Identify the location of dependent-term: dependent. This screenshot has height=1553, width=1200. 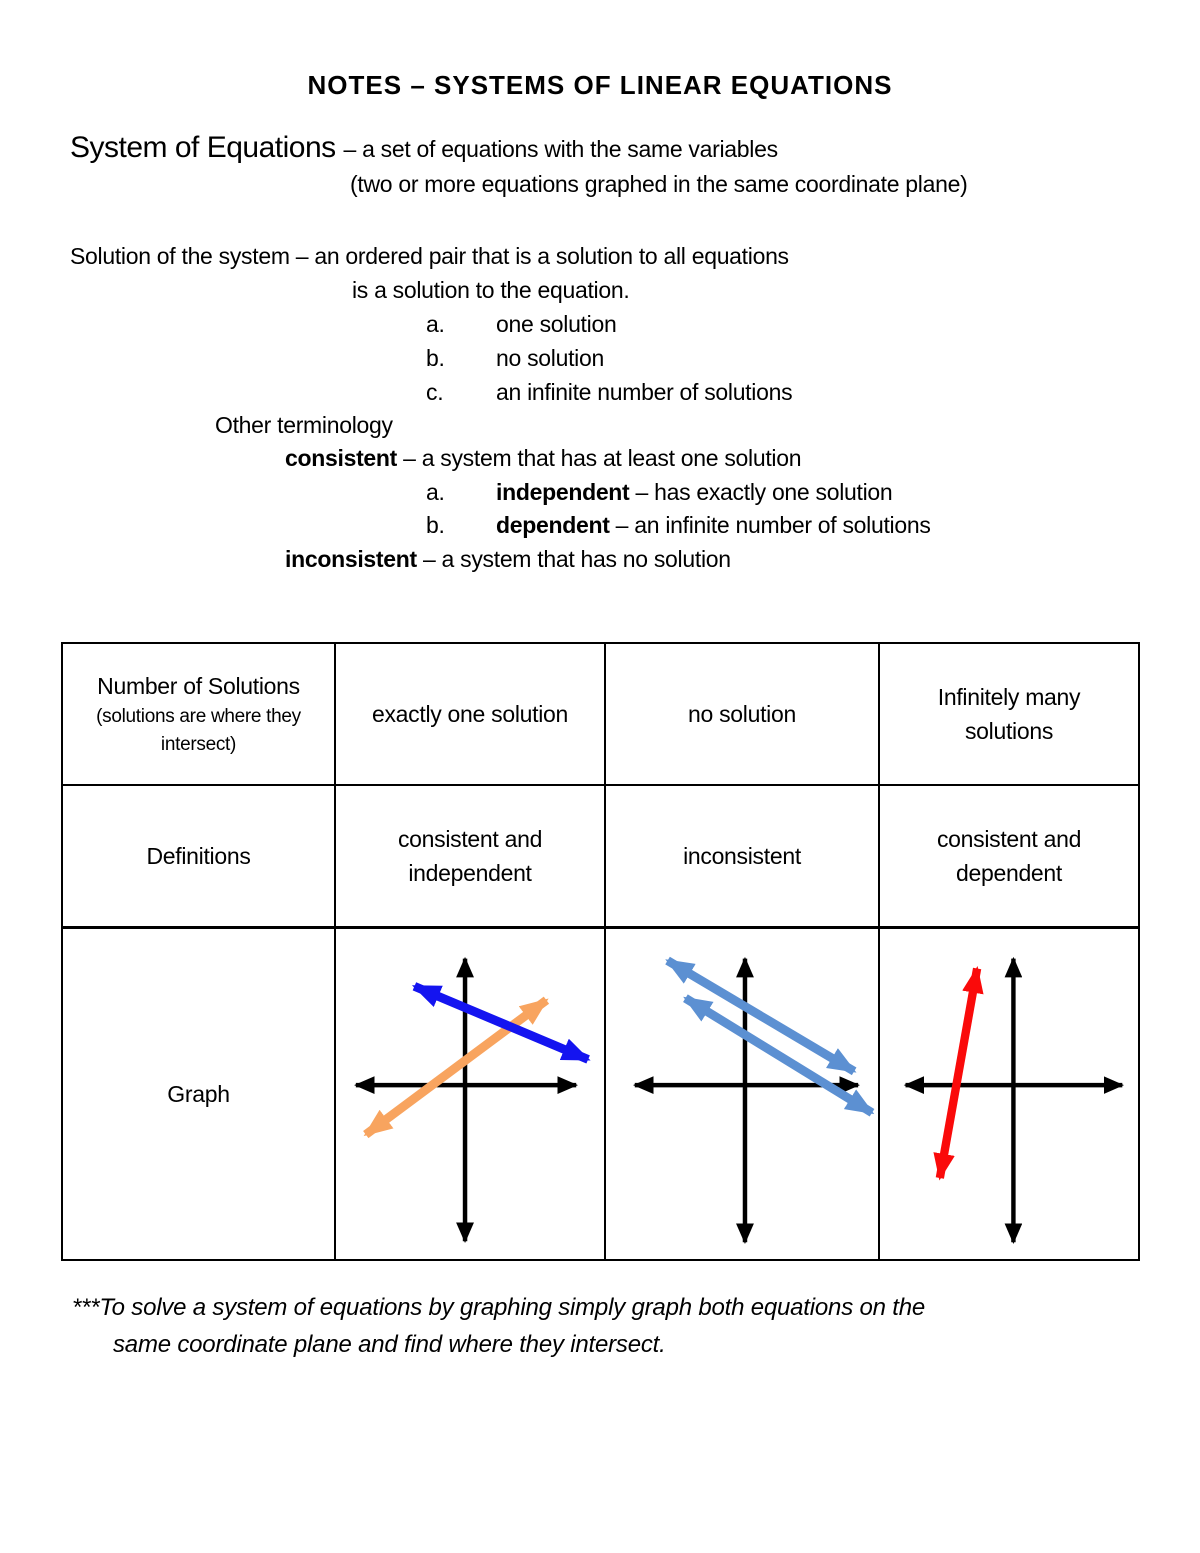
(553, 525).